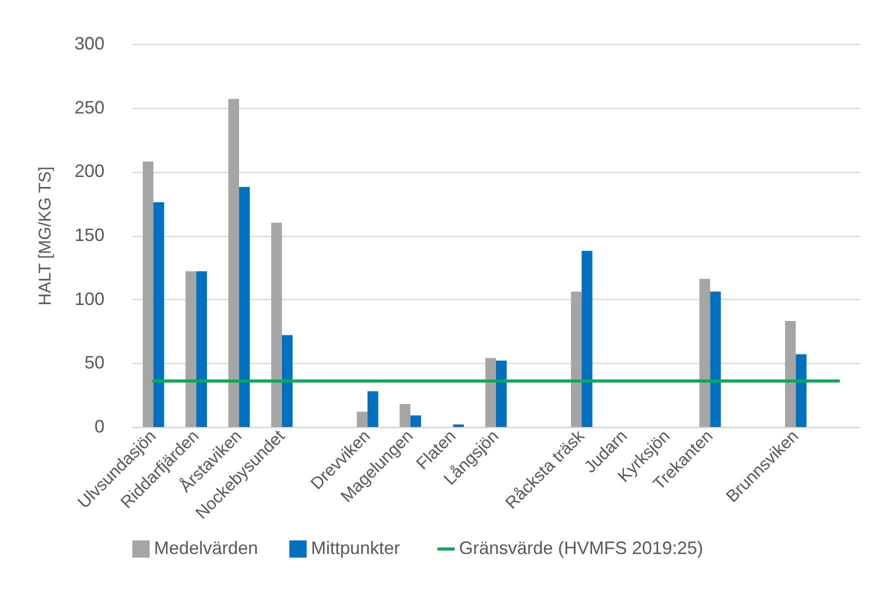 This screenshot has width=888, height=609. What do you see at coordinates (89, 298) in the screenshot?
I see `y-tick-label: 100` at bounding box center [89, 298].